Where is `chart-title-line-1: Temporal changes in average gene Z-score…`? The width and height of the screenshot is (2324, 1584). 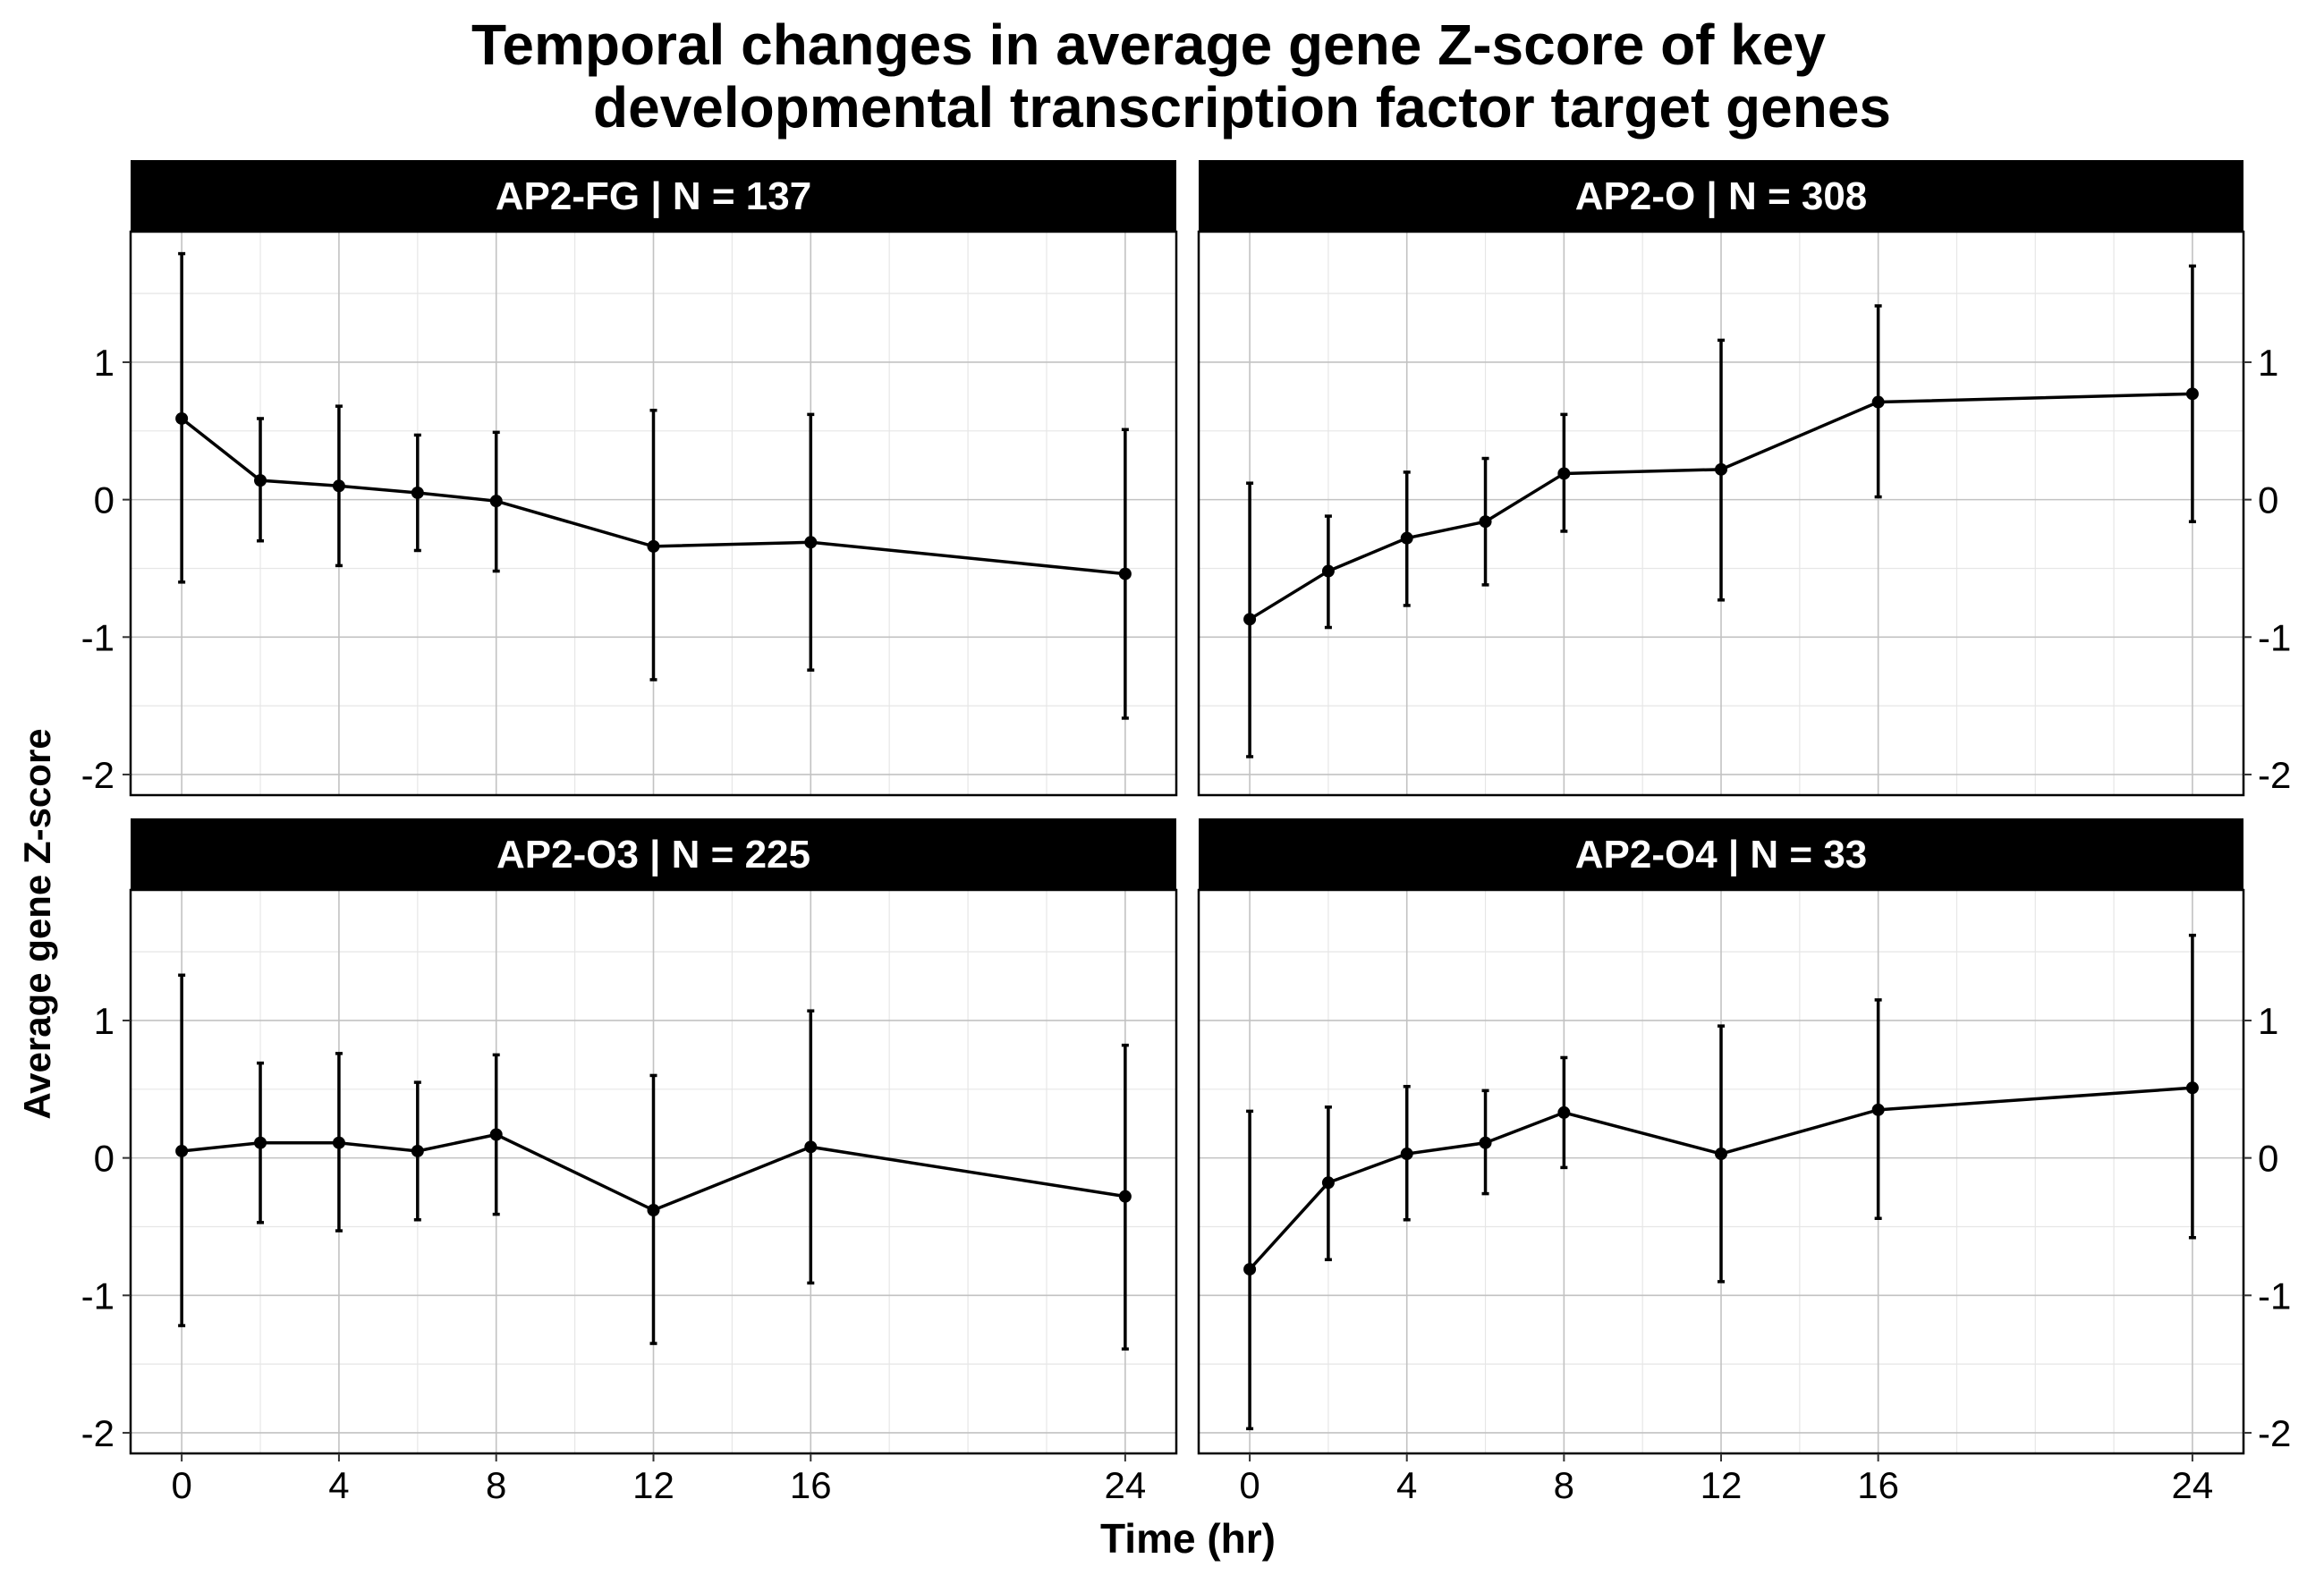 chart-title-line-1: Temporal changes in average gene Z-score… is located at coordinates (1149, 45).